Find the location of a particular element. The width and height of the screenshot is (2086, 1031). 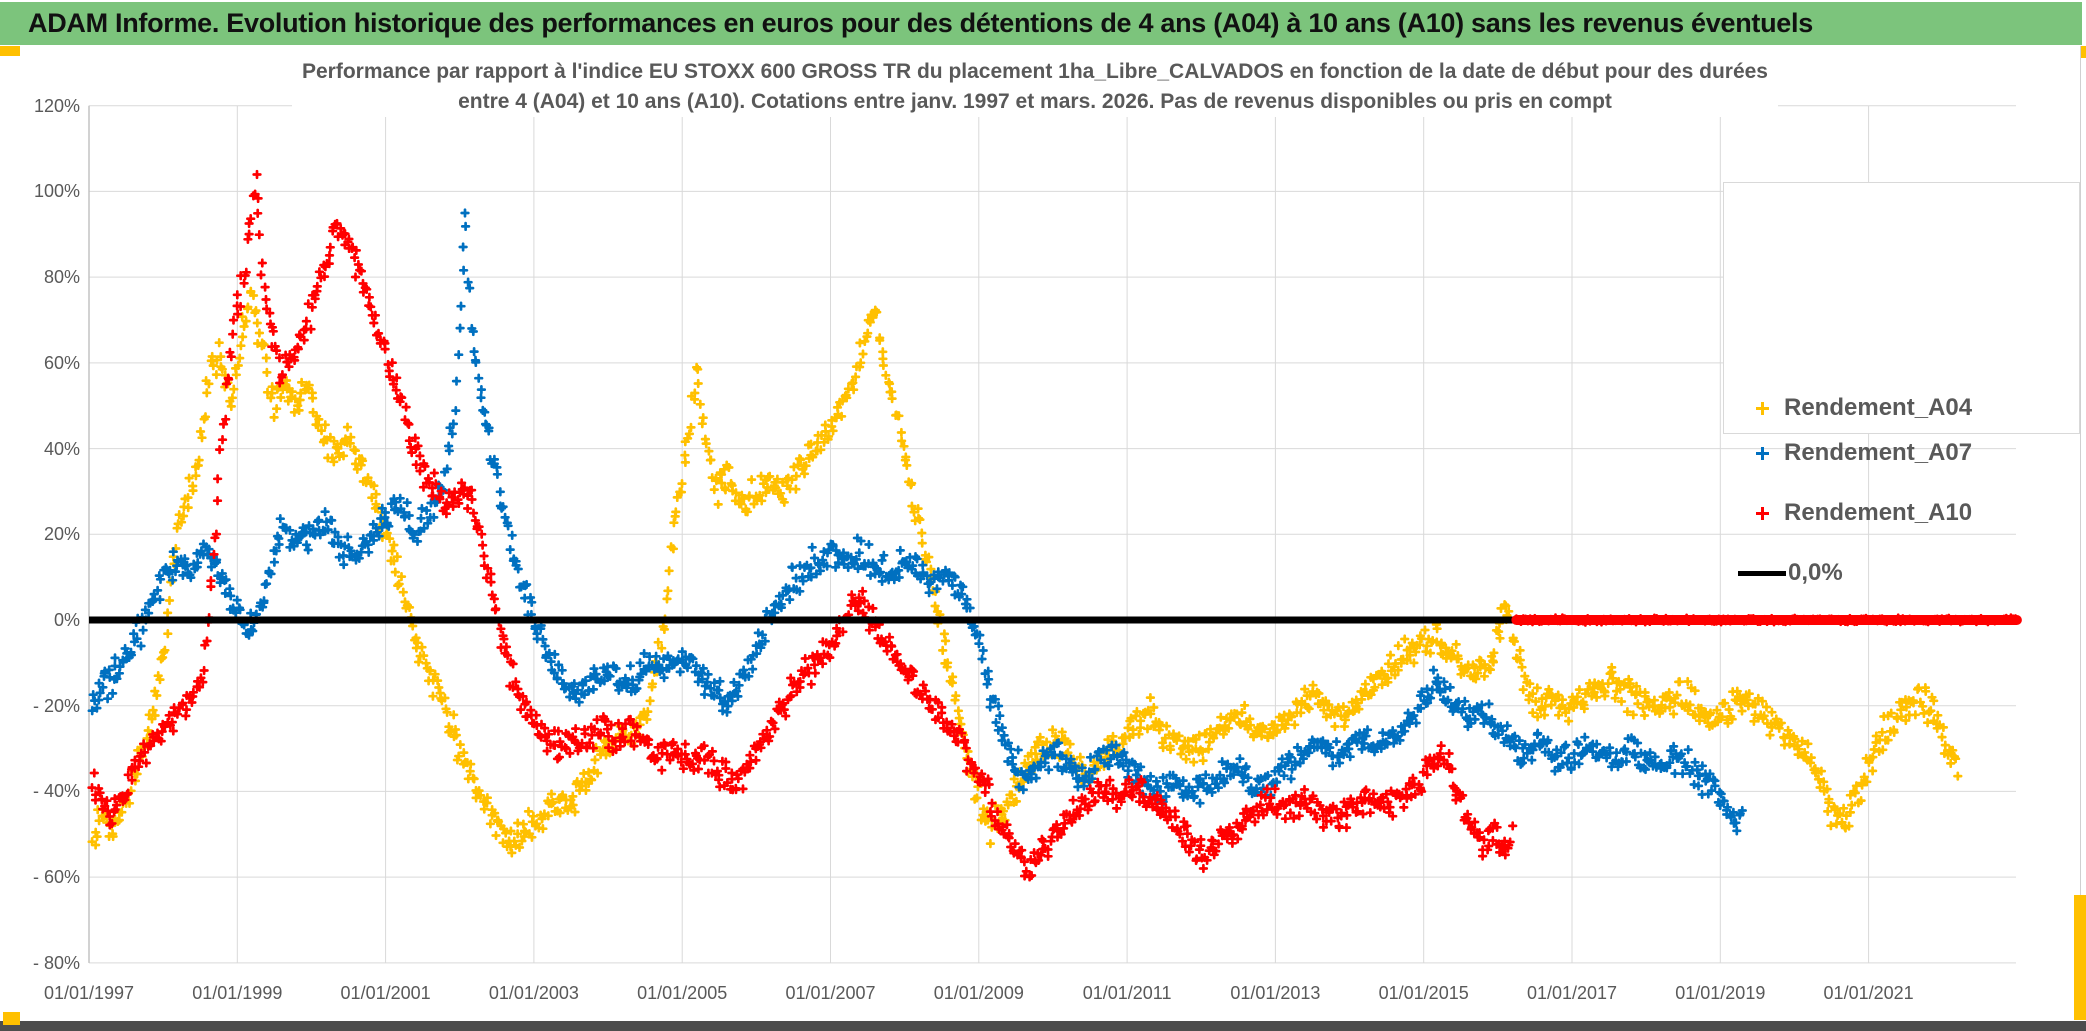

x-tick-label: 01/01/2003 is located at coordinates (533, 993).